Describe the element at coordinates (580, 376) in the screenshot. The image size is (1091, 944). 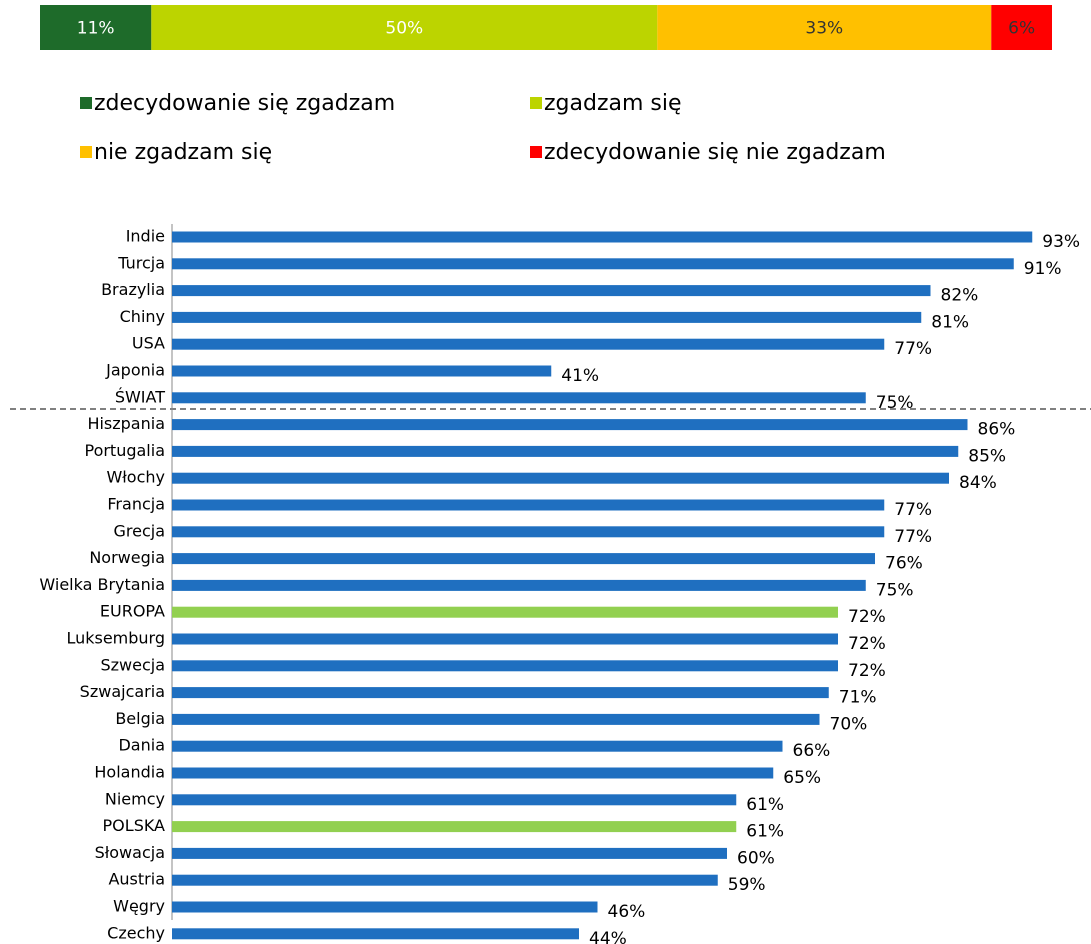
I see `value-label: 41%` at that location.